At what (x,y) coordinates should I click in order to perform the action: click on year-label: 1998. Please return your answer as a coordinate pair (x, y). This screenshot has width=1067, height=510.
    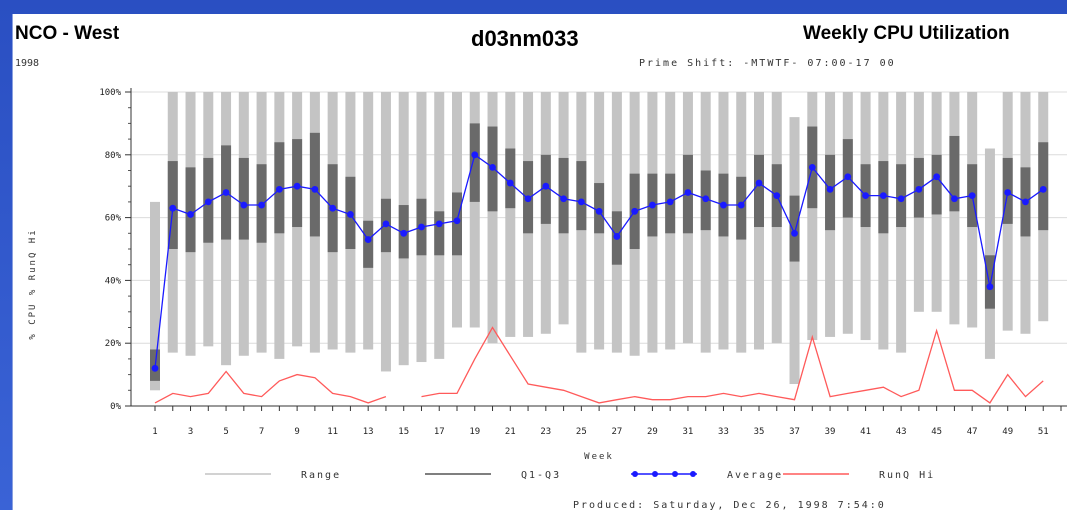
    Looking at the image, I should click on (27, 63).